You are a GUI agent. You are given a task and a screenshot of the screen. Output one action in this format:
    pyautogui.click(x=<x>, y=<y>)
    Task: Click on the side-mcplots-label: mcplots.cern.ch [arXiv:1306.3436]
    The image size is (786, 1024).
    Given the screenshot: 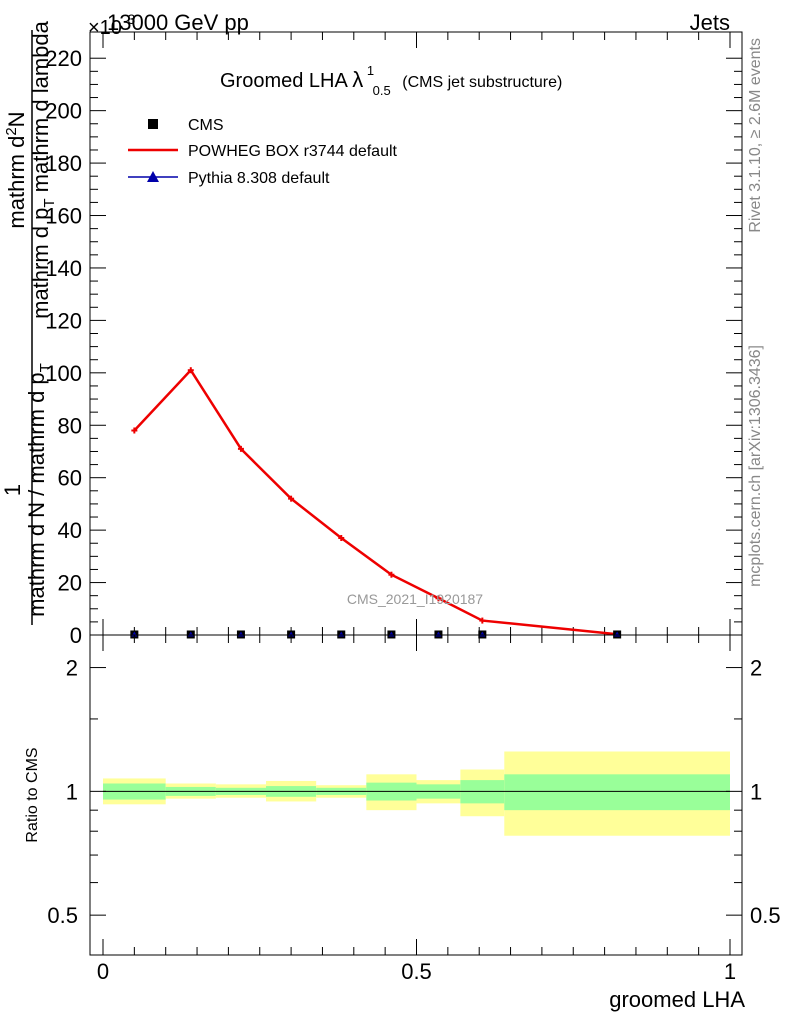 What is the action you would take?
    pyautogui.click(x=755, y=466)
    